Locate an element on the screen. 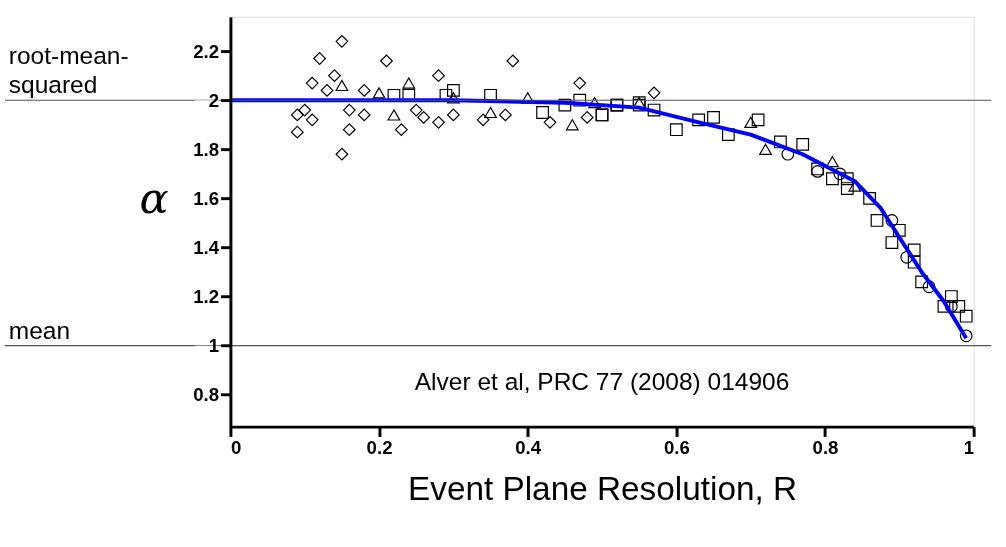 This screenshot has width=1006, height=547. y-tick-label: 1.2 is located at coordinates (206, 296).